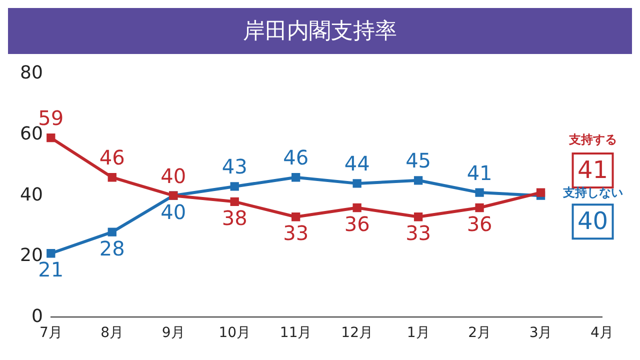 This screenshot has height=360, width=640. What do you see at coordinates (418, 333) in the screenshot?
I see `x-tick-label: 1月` at bounding box center [418, 333].